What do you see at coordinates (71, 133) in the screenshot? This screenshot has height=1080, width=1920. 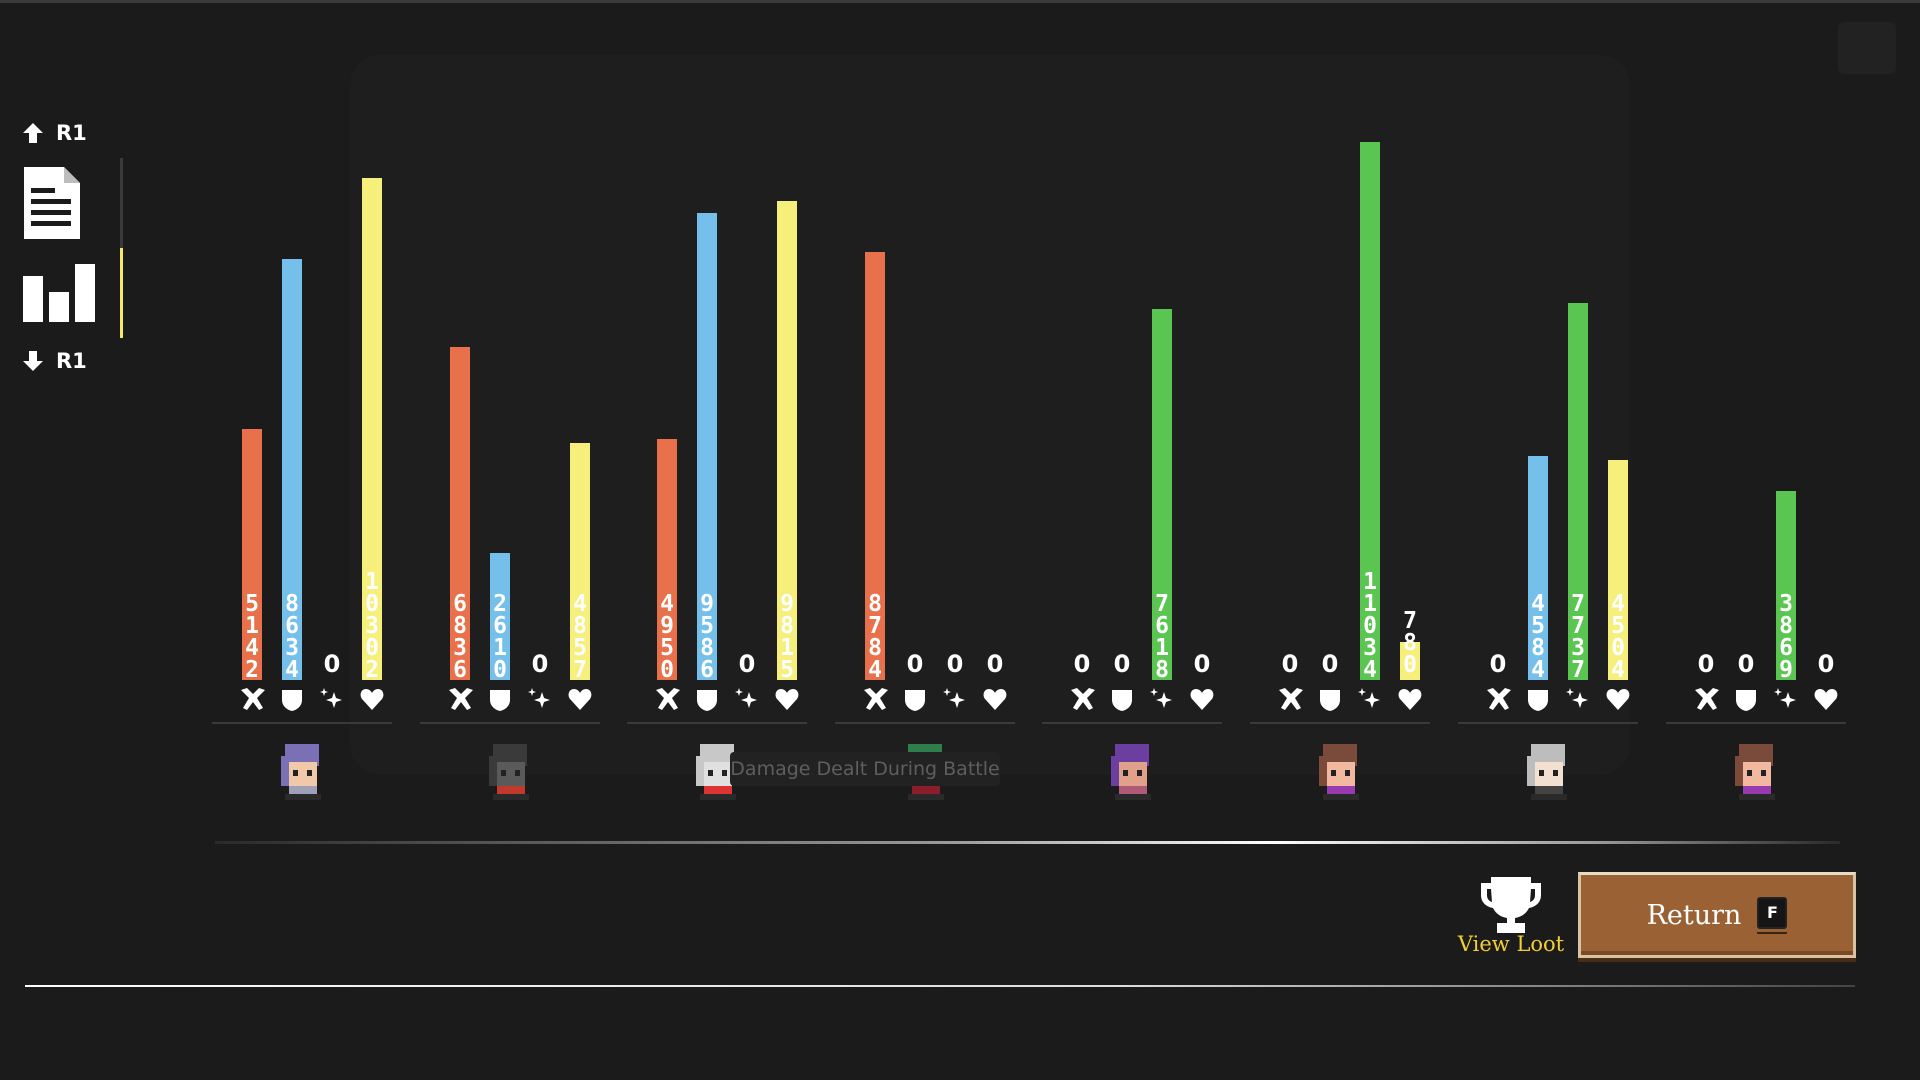 I see `nav-up-key: R1` at bounding box center [71, 133].